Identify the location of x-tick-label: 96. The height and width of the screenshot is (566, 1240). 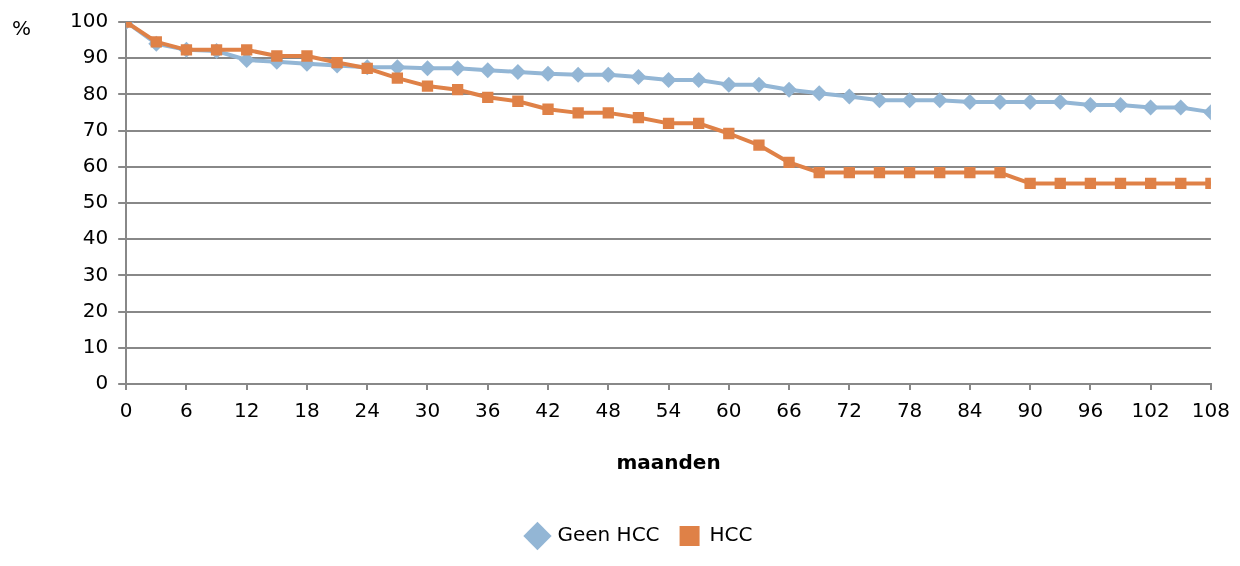
(1090, 410).